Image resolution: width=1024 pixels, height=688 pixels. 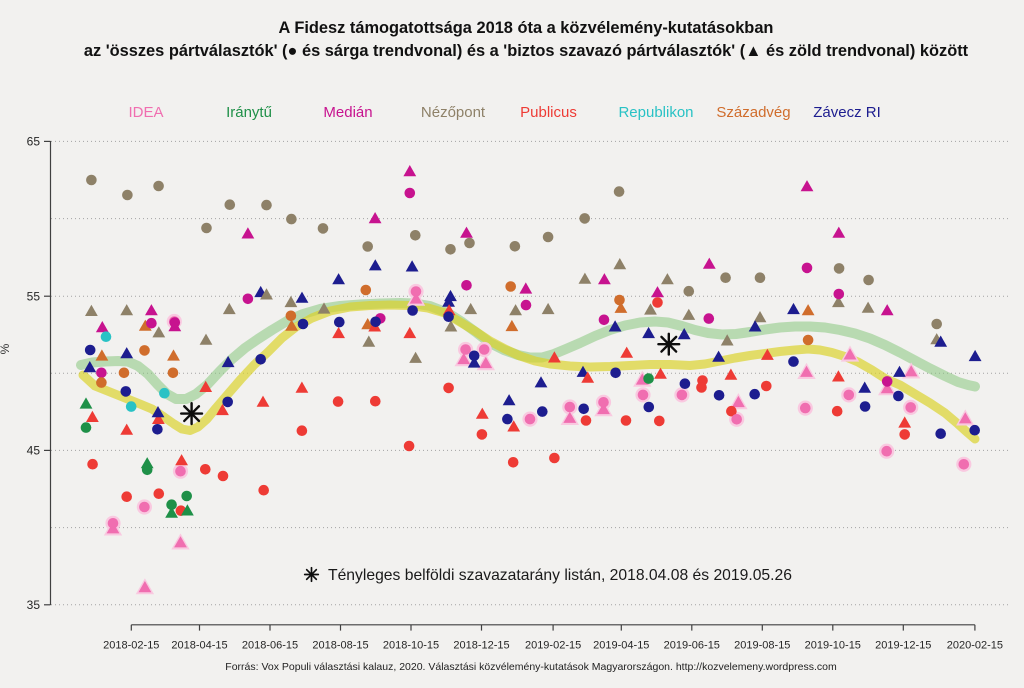 What do you see at coordinates (145, 112) in the screenshot?
I see `svg-text: IDEA` at bounding box center [145, 112].